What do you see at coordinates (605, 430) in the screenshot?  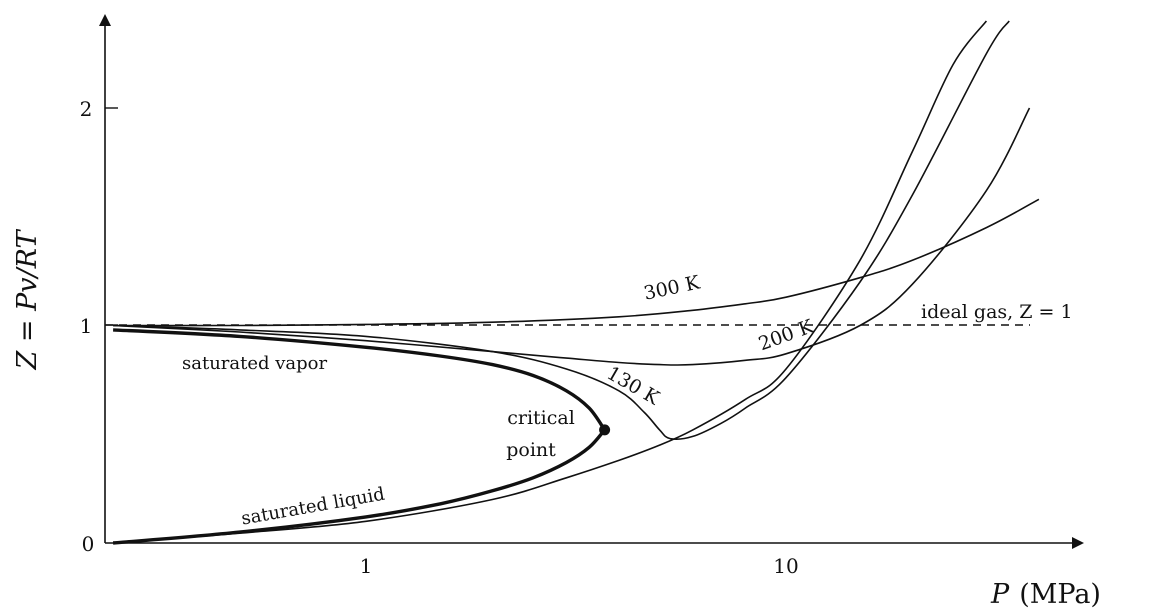 I see `critical-point-marker` at bounding box center [605, 430].